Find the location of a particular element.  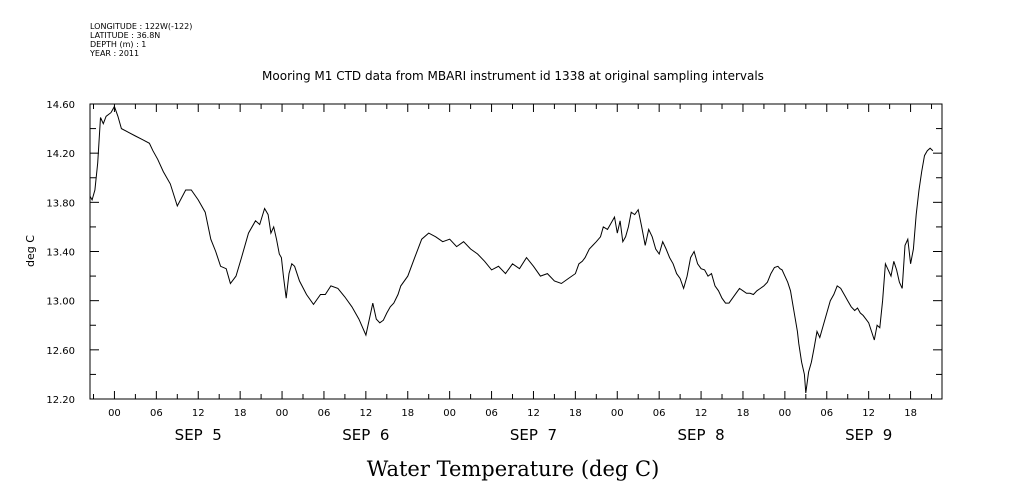

longitude-text: LONGITUDE : 122W(-122) is located at coordinates (141, 26).